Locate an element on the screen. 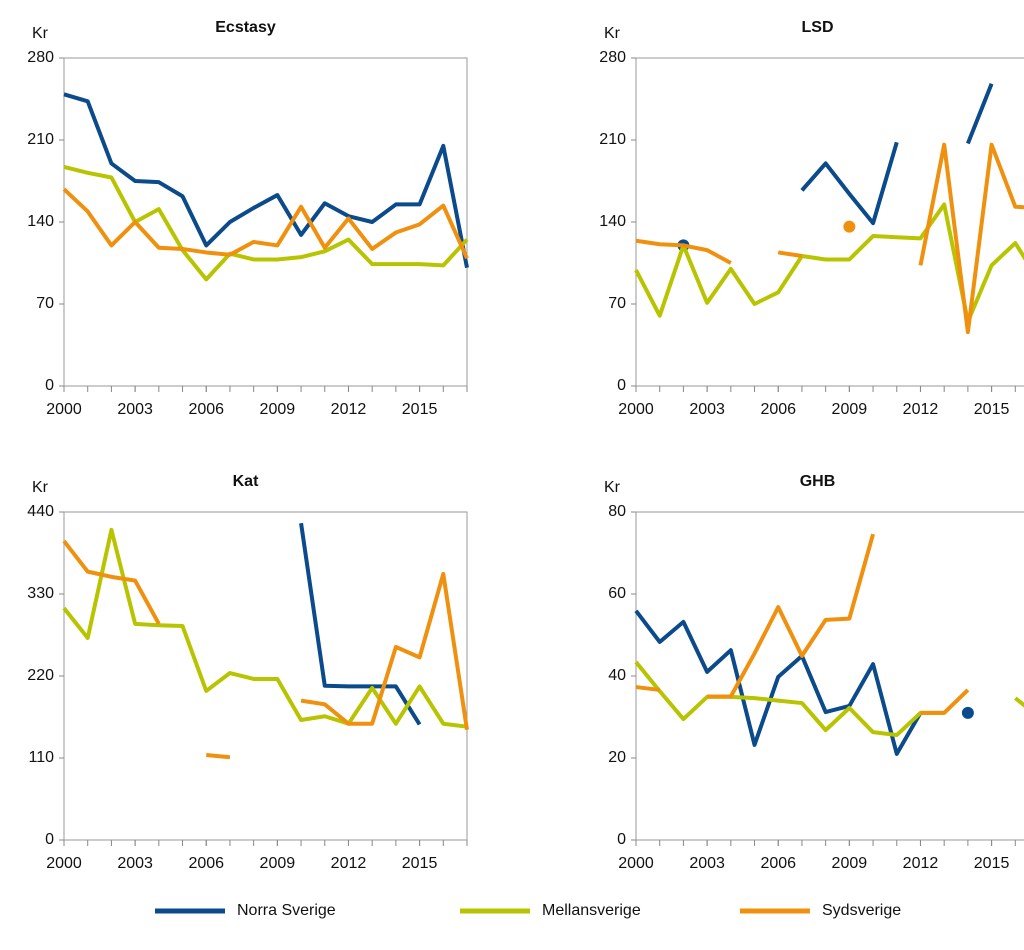 This screenshot has width=1024, height=950. y-tick-label: 110 is located at coordinates (41, 757).